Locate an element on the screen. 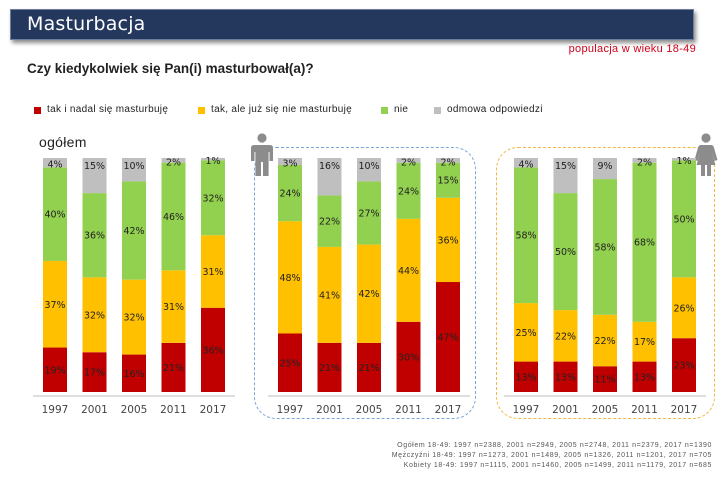 The image size is (726, 480). men-bar-1997-past is located at coordinates (290, 277).